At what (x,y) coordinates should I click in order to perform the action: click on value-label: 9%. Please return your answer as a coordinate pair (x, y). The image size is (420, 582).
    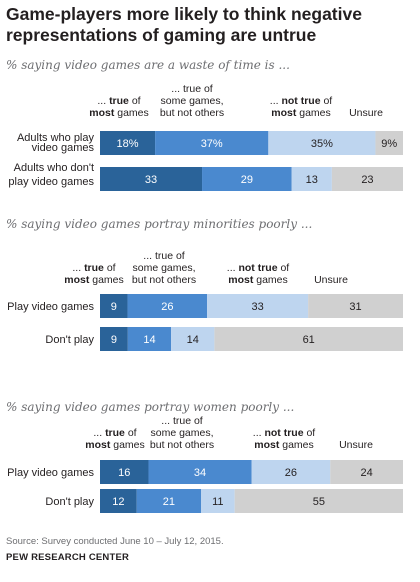
    Looking at the image, I should click on (389, 144).